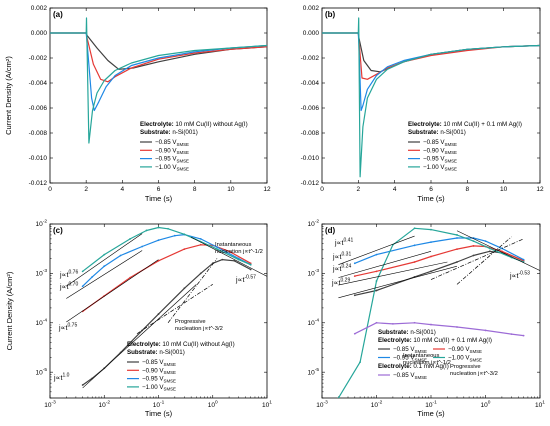 Image resolution: width=550 pixels, height=426 pixels. Describe the element at coordinates (465, 359) in the screenshot. I see `legend-entry: −1.00 VSMSE` at that location.